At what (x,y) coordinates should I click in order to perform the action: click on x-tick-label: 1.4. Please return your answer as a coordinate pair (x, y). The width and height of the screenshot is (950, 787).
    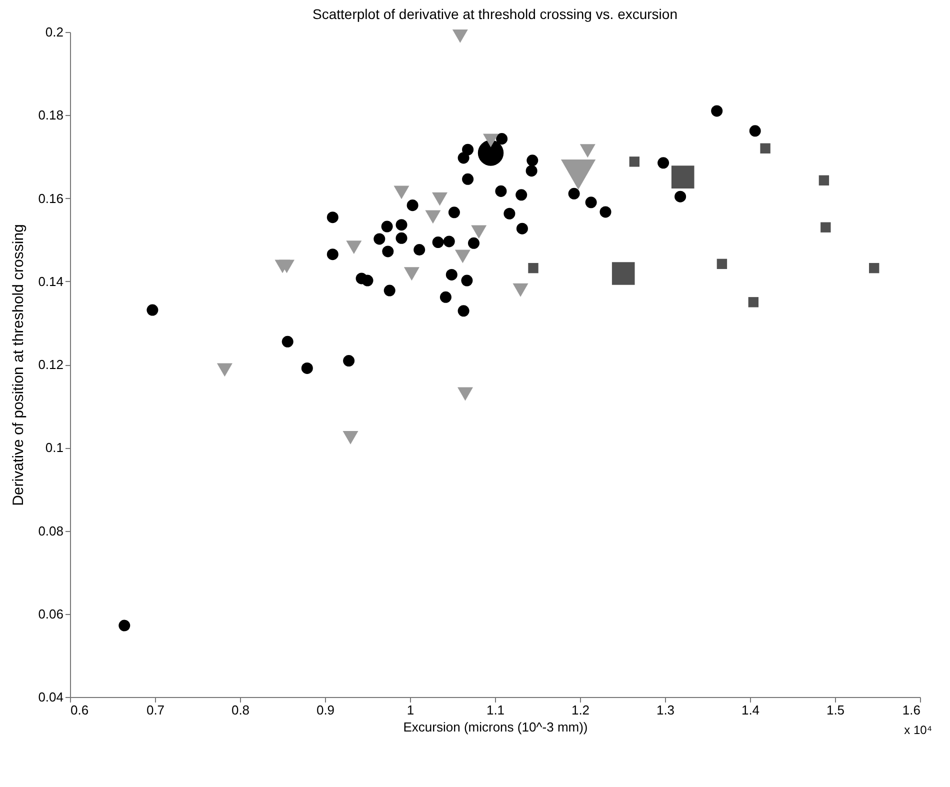
    Looking at the image, I should click on (750, 710).